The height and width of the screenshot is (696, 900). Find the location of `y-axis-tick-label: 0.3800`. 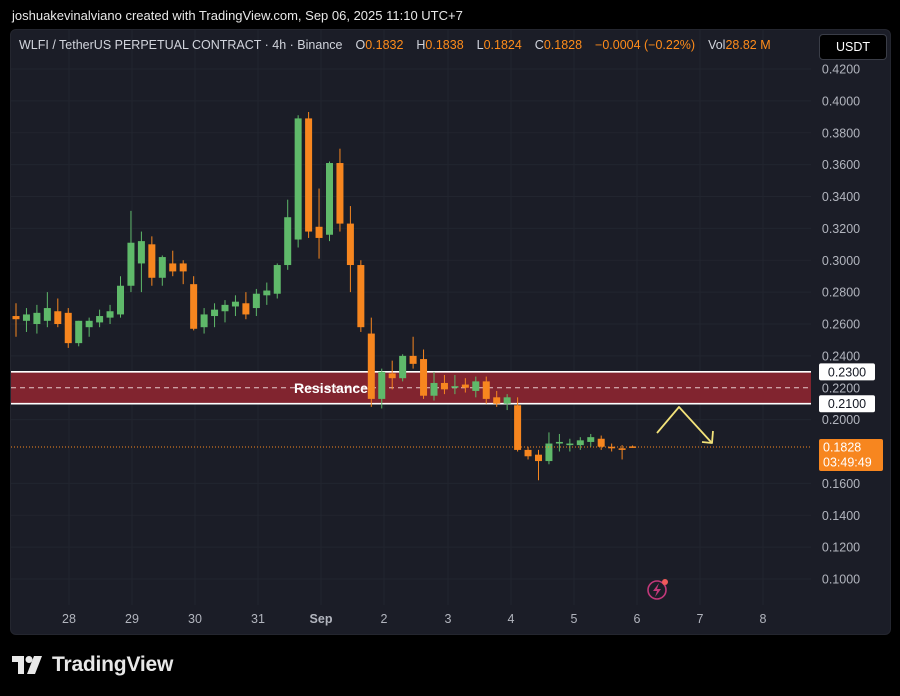

y-axis-tick-label: 0.3800 is located at coordinates (841, 133).